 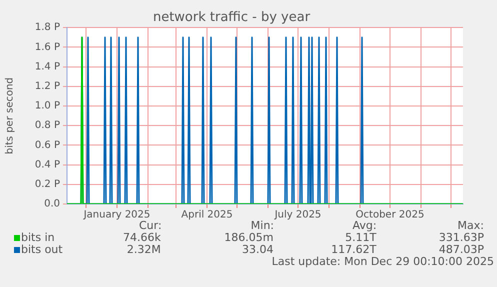 What do you see at coordinates (47, 126) in the screenshot?
I see `y-tick-label: 0.8 P` at bounding box center [47, 126].